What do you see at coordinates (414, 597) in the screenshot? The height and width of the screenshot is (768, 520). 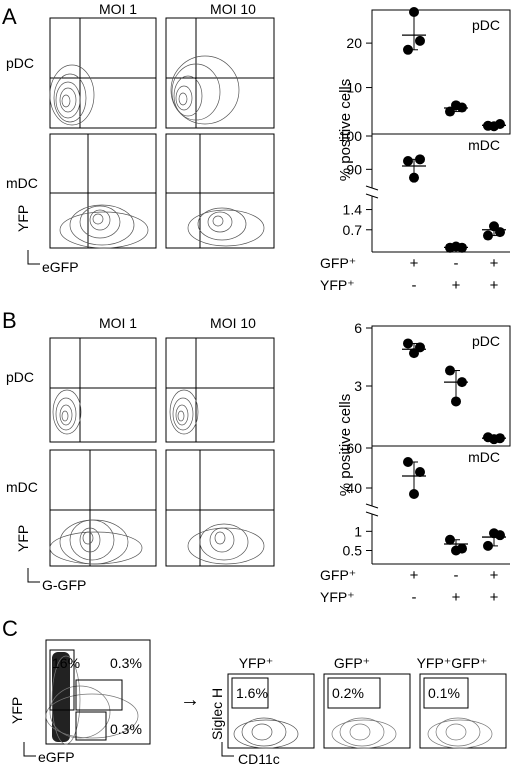 I see `B-cat-mark-1-0: -` at bounding box center [414, 597].